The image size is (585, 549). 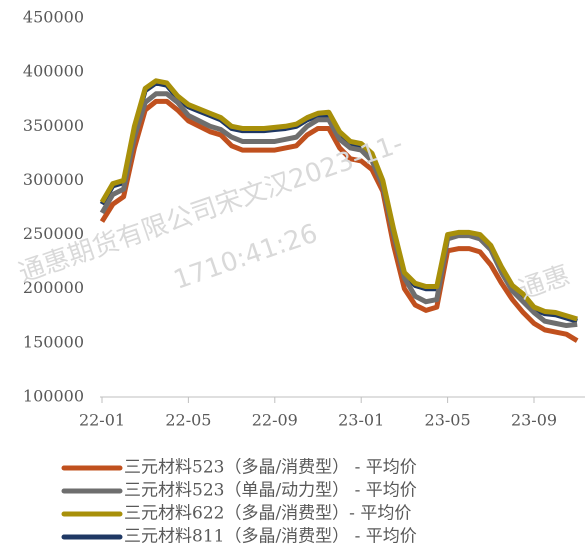 I want to click on x-tick-label: 22-09, so click(x=275, y=420).